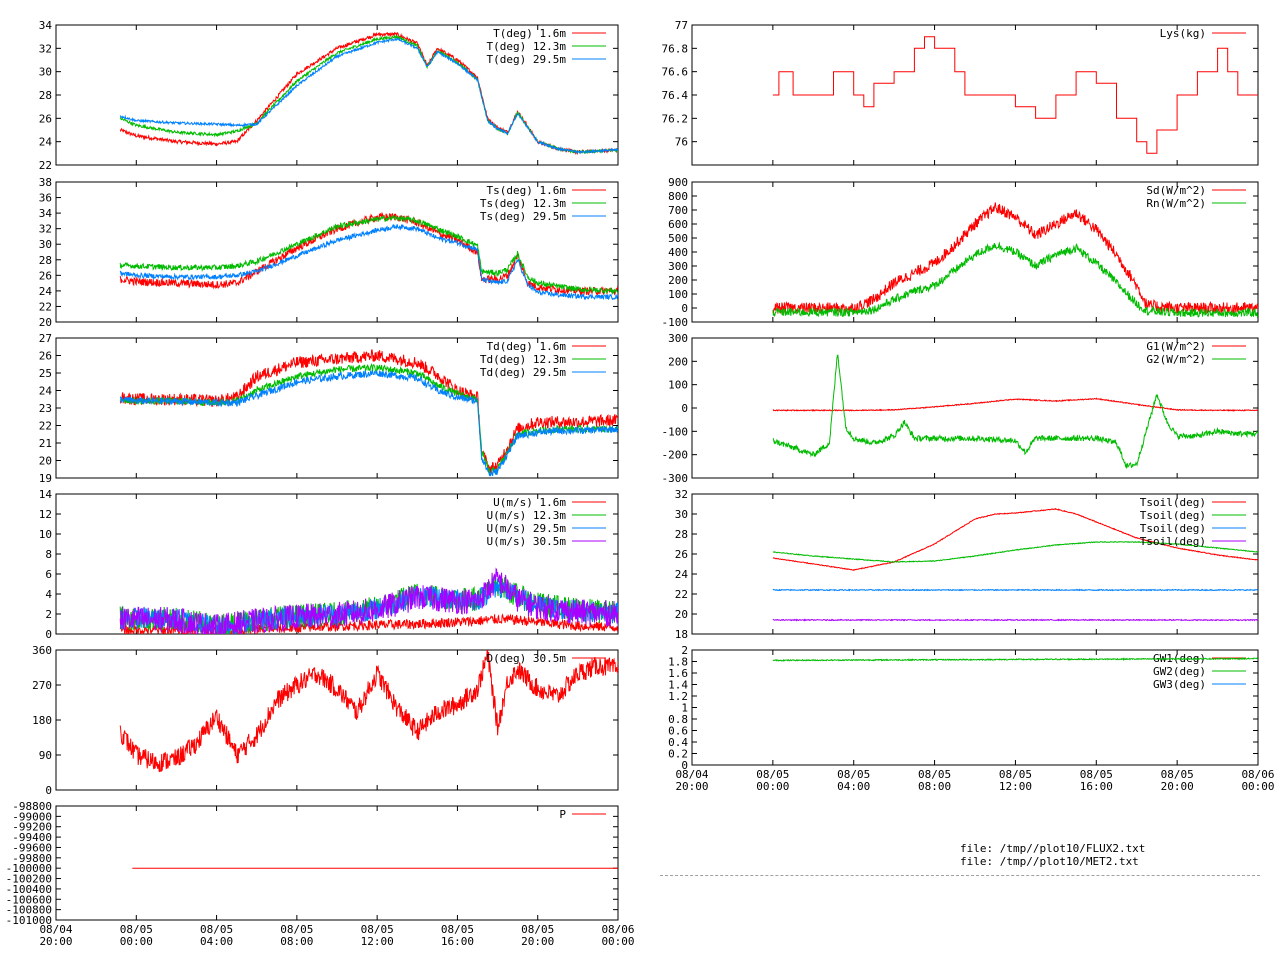 The image size is (1280, 960). What do you see at coordinates (45, 443) in the screenshot?
I see `y-tick-label: 21` at bounding box center [45, 443].